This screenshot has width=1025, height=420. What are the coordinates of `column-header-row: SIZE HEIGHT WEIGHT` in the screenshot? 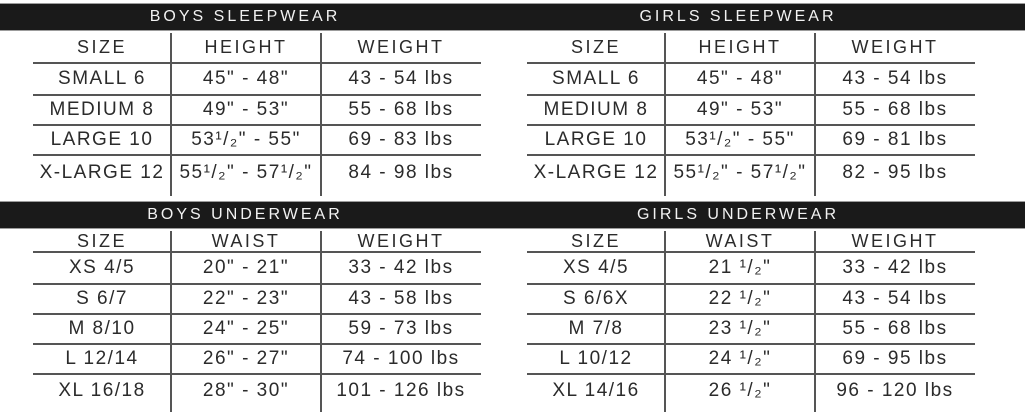 It's located at (257, 48).